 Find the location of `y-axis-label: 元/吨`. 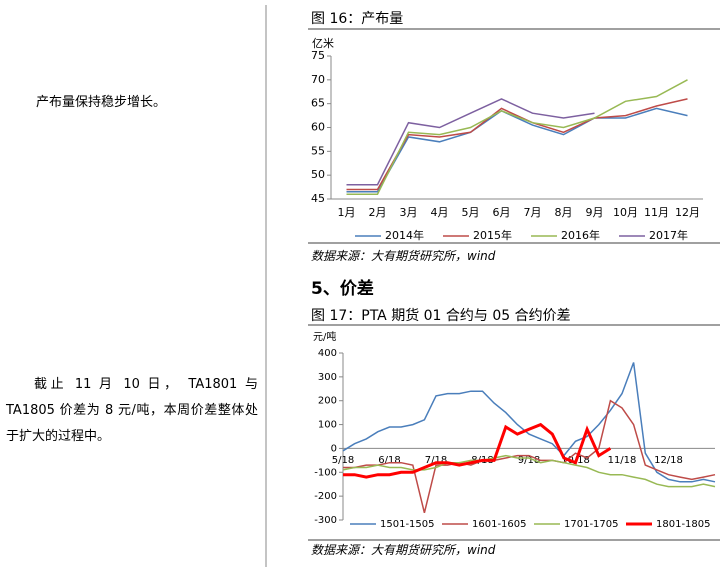

y-axis-label: 元/吨 is located at coordinates (324, 336).